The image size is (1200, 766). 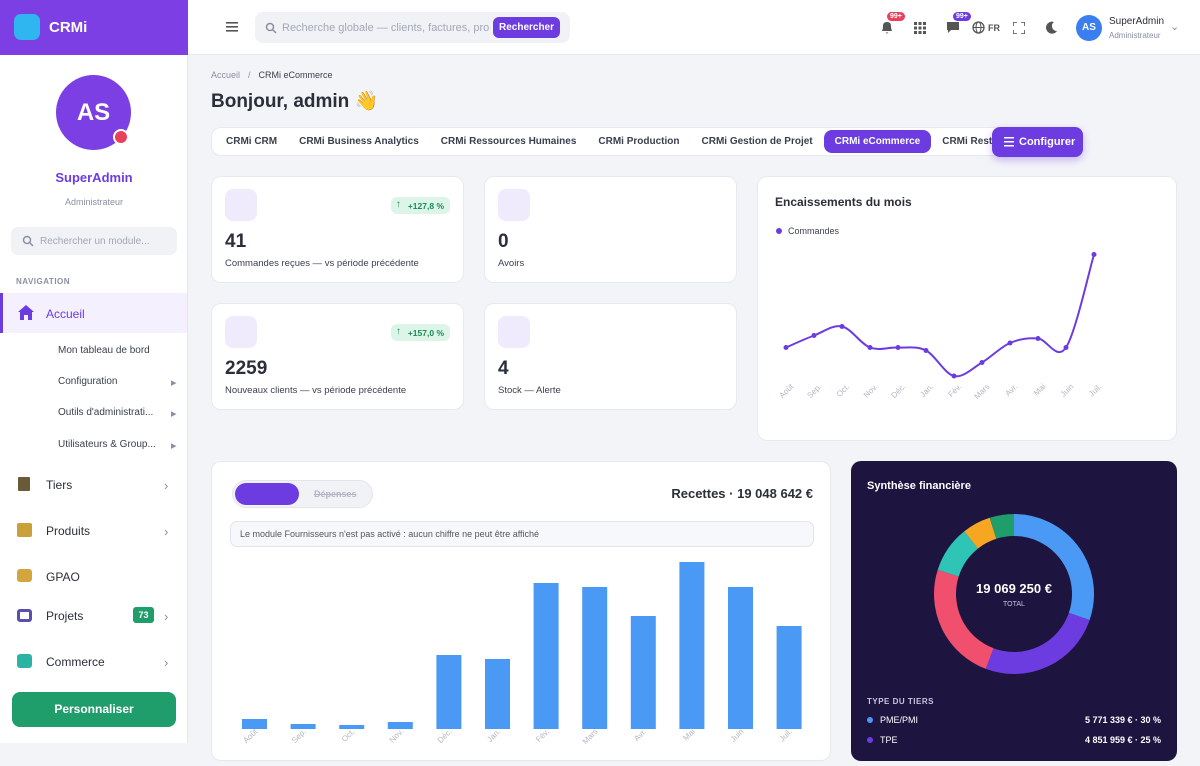 What do you see at coordinates (978, 27) in the screenshot?
I see `globe-icon` at bounding box center [978, 27].